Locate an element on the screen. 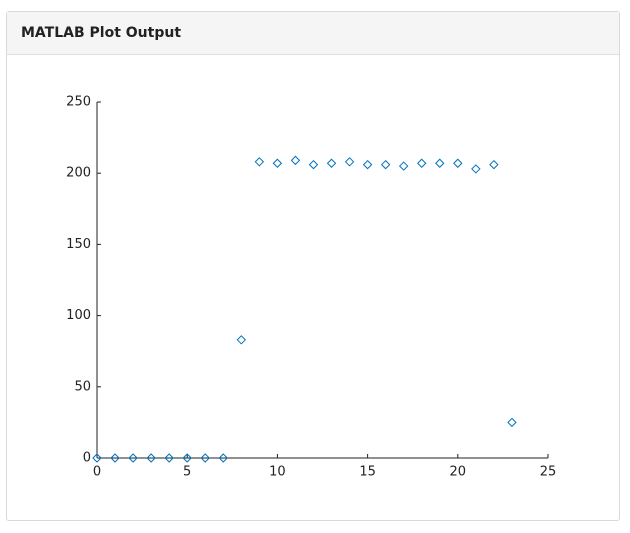 The width and height of the screenshot is (630, 533). y-tick-label: 0 is located at coordinates (87, 458).